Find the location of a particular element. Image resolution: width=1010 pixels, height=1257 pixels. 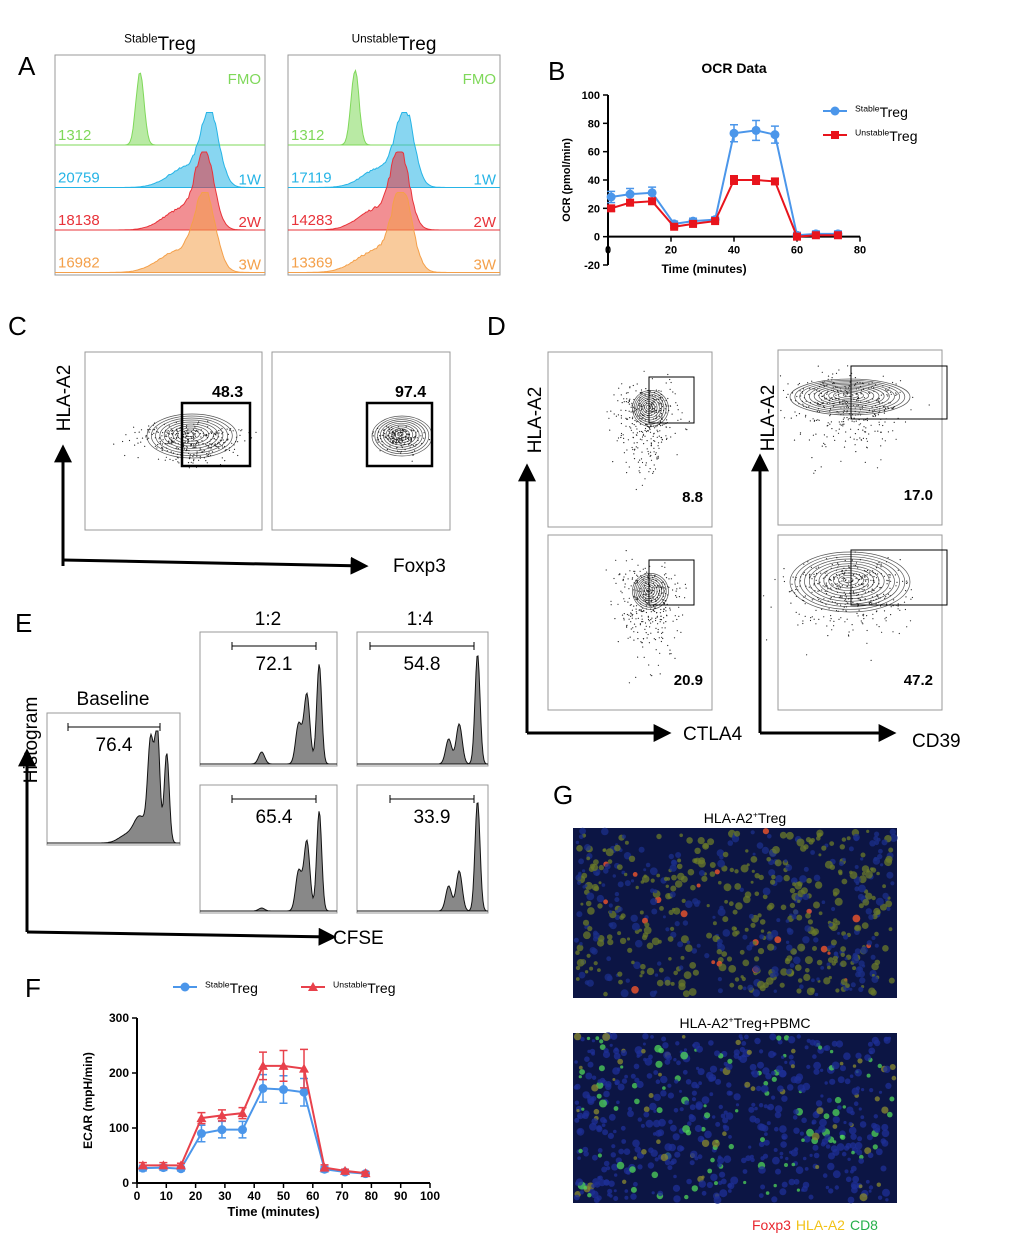

text-part: Treg is located at coordinates (417, 44).